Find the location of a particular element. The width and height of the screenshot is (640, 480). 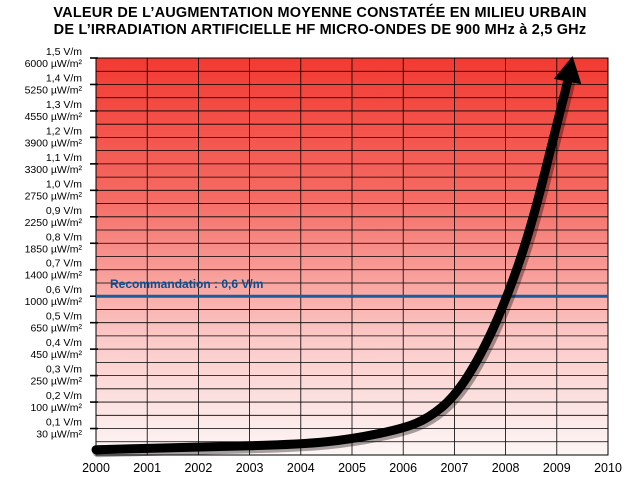

y-tick-label-uw: 3300 µW/m² is located at coordinates (54, 170).